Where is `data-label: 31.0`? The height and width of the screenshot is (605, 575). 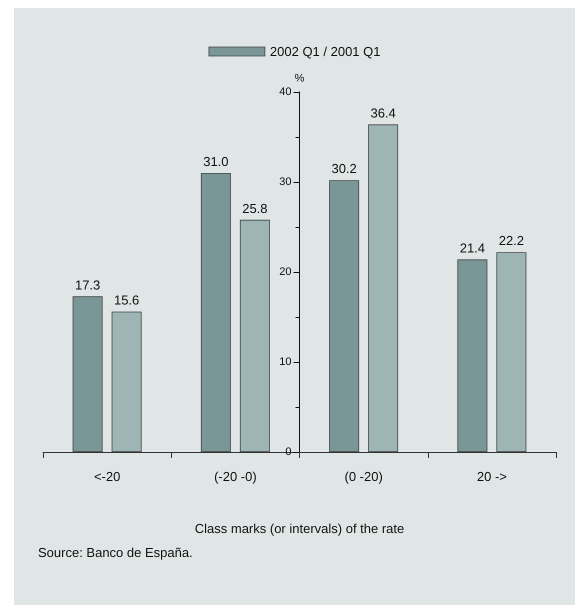 data-label: 31.0 is located at coordinates (216, 161).